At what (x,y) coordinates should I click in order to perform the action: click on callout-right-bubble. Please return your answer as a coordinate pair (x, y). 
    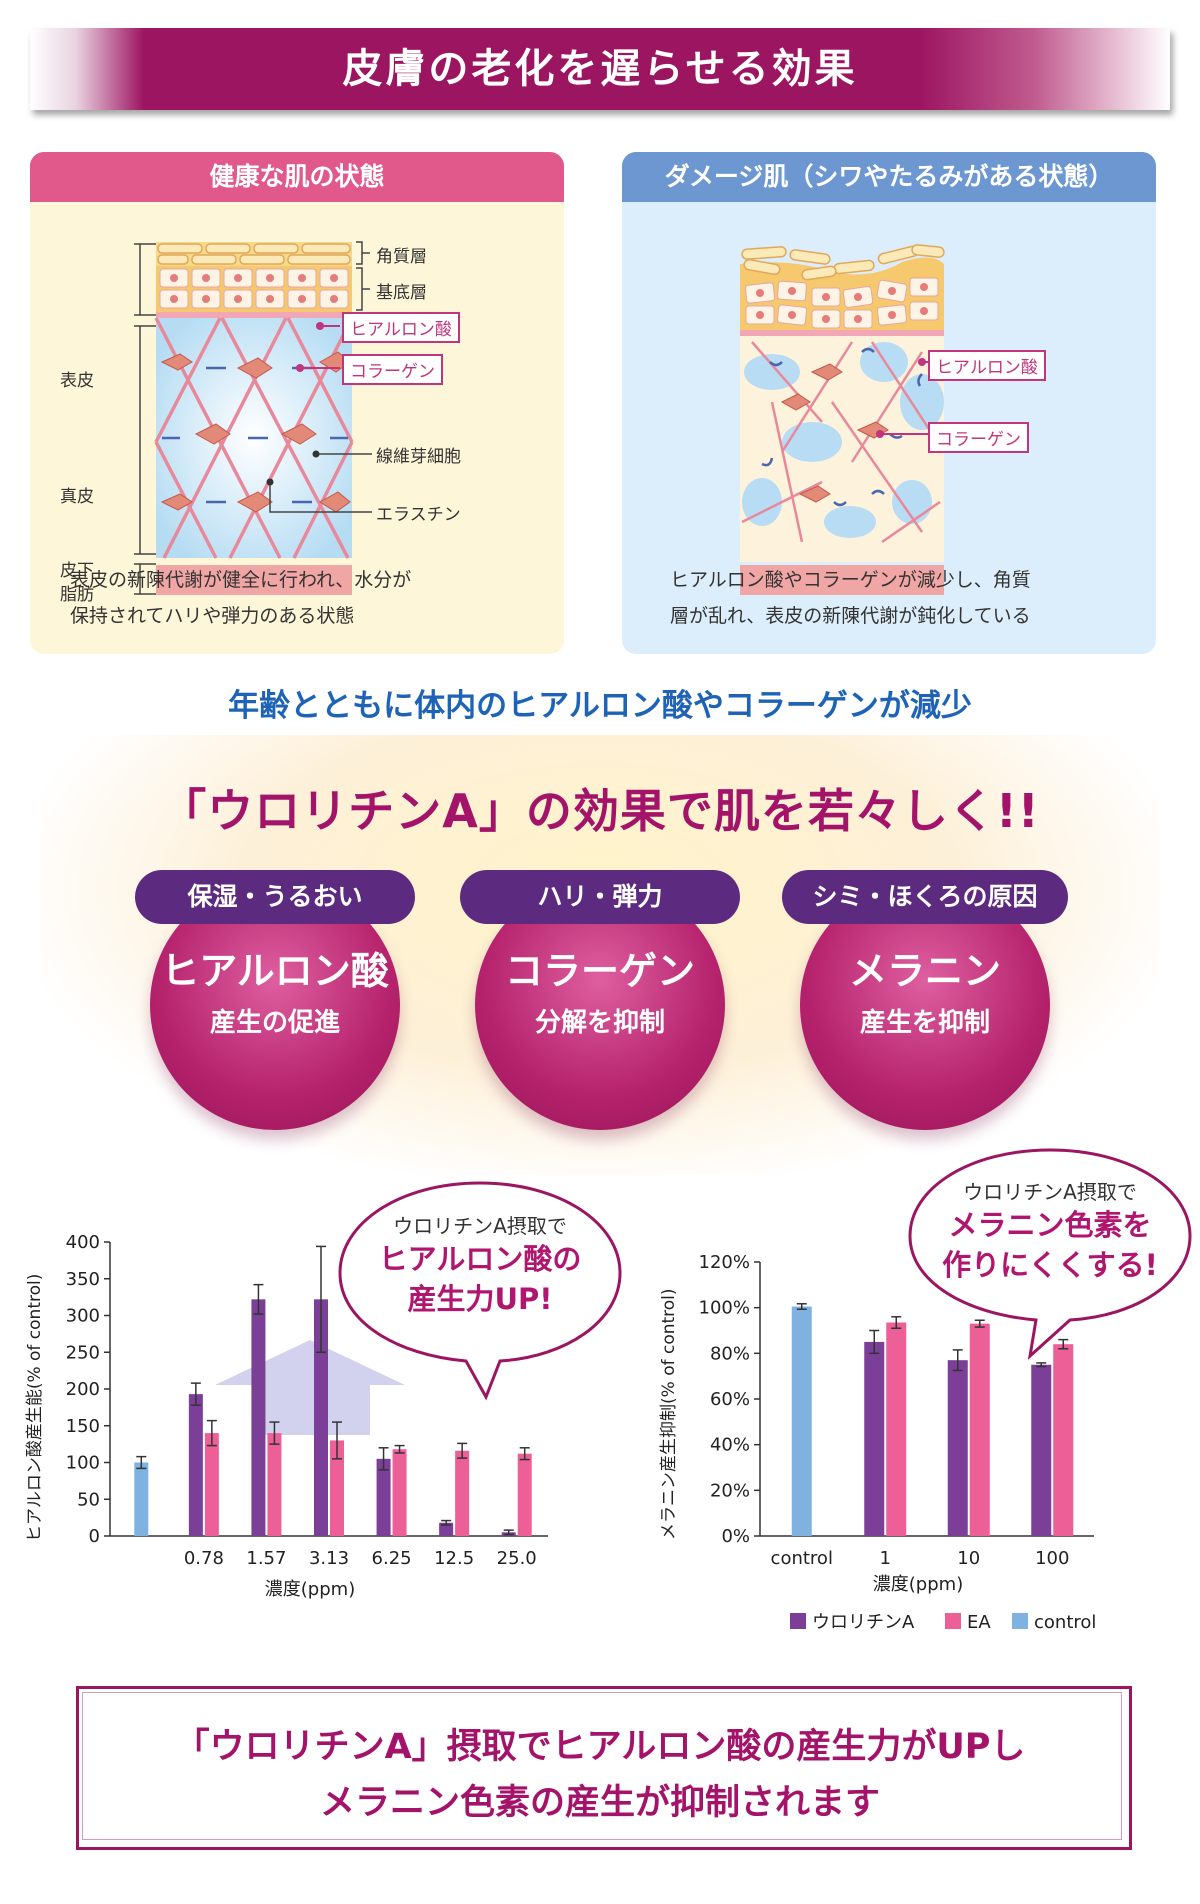
    Looking at the image, I should click on (1050, 1254).